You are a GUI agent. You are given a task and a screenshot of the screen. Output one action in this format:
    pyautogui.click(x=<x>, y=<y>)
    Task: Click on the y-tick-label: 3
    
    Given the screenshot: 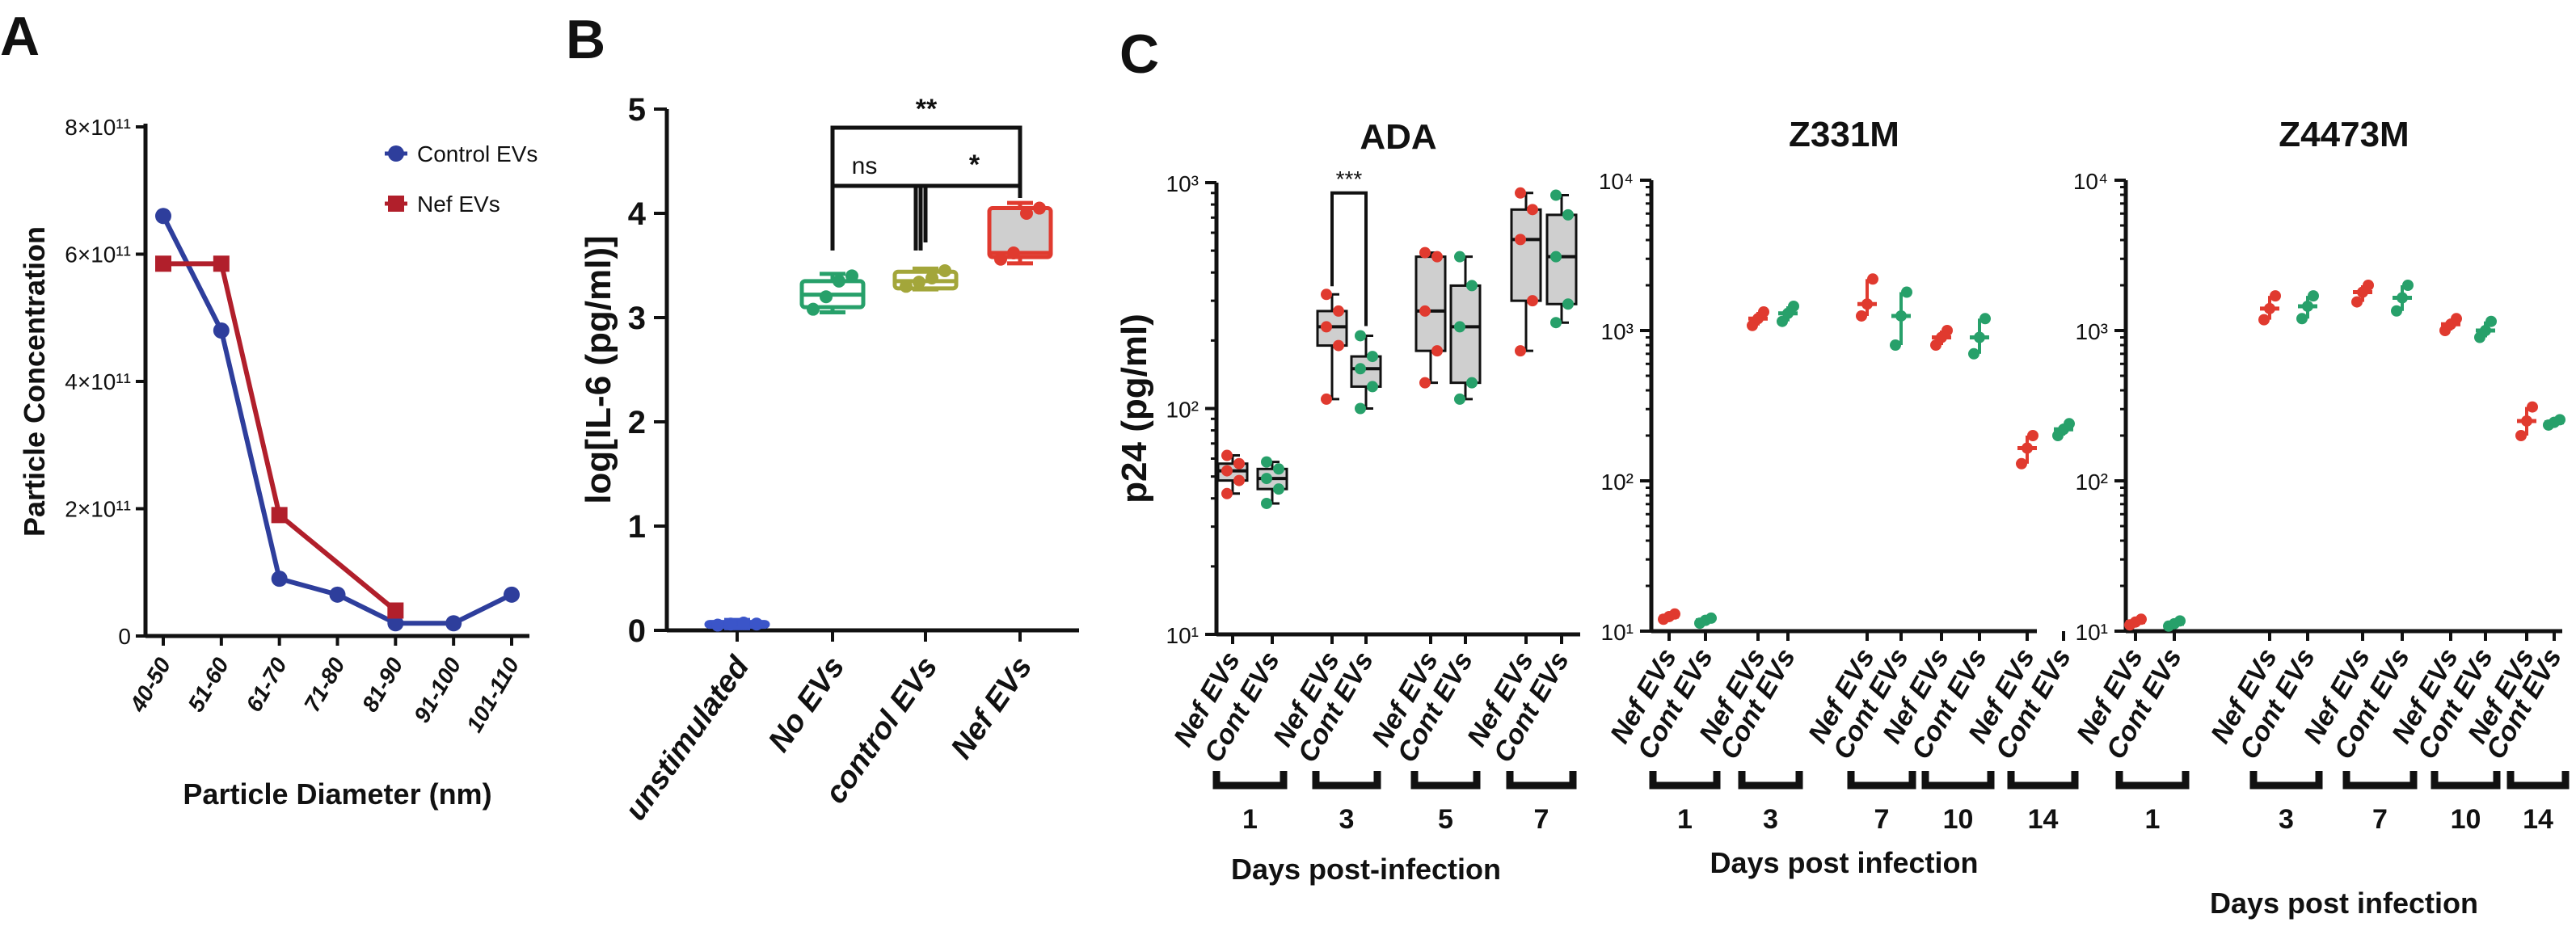 What is the action you would take?
    pyautogui.click(x=637, y=319)
    